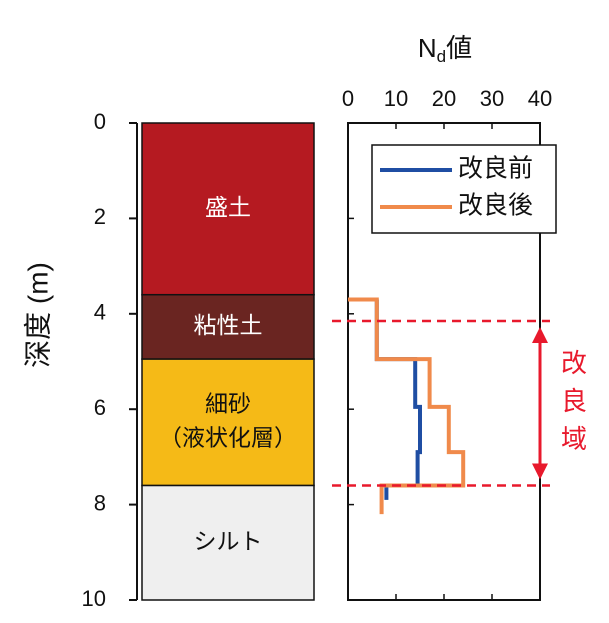 The height and width of the screenshot is (623, 609). What do you see at coordinates (228, 403) in the screenshot?
I see `soil-layer-label: 細砂` at bounding box center [228, 403].